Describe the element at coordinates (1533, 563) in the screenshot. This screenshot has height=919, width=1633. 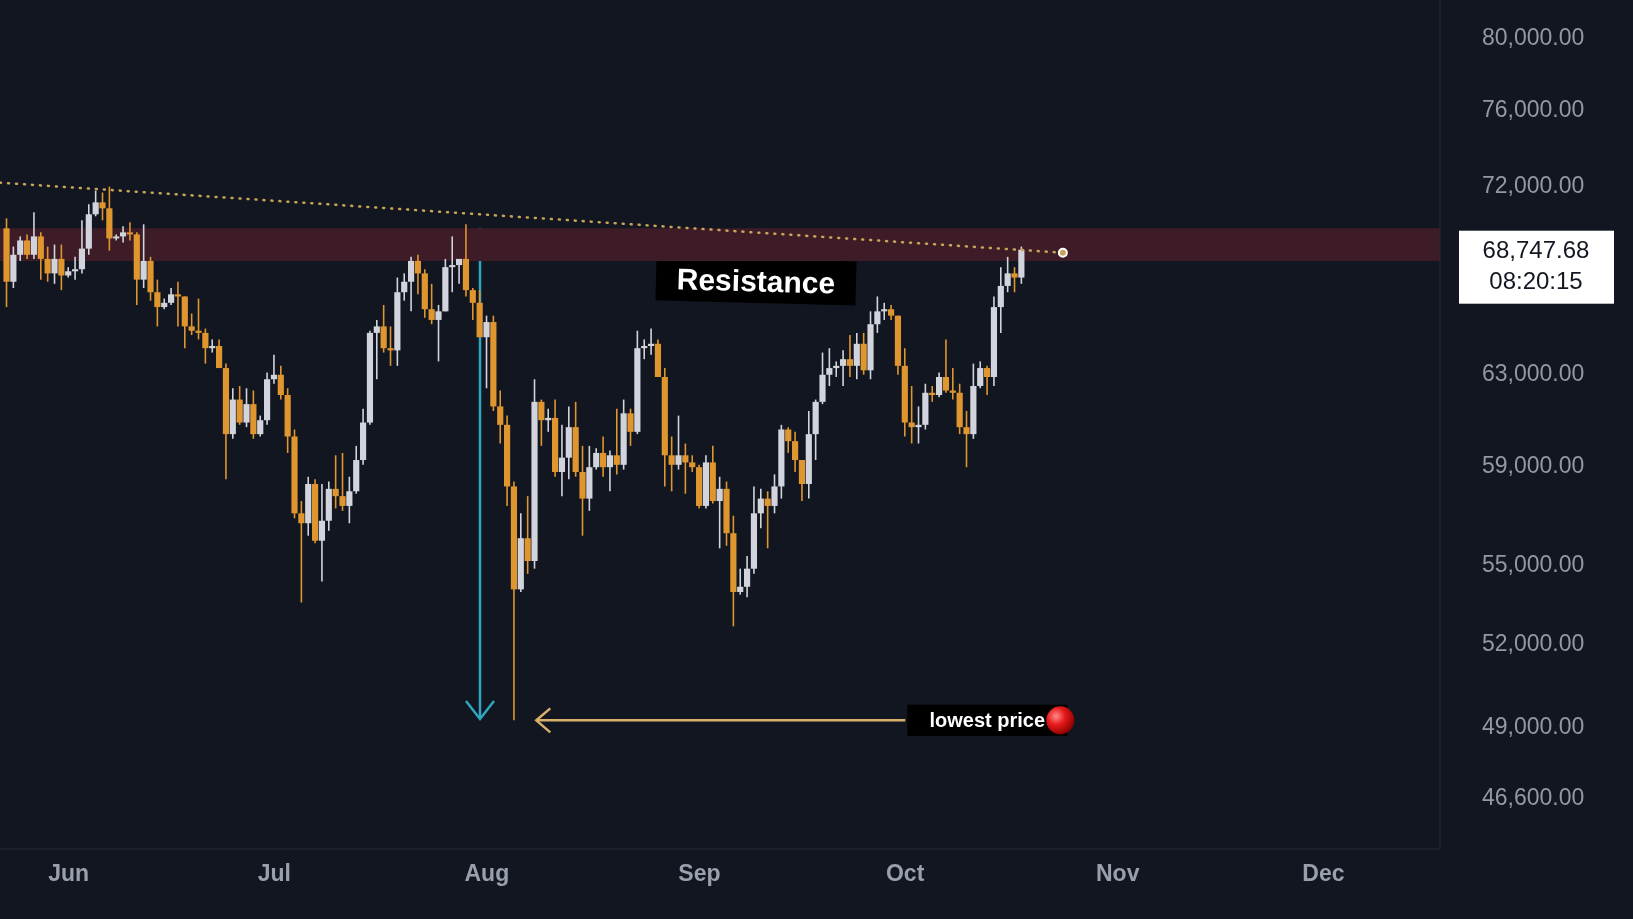
I see `y-tick-label: 55,000.00` at that location.